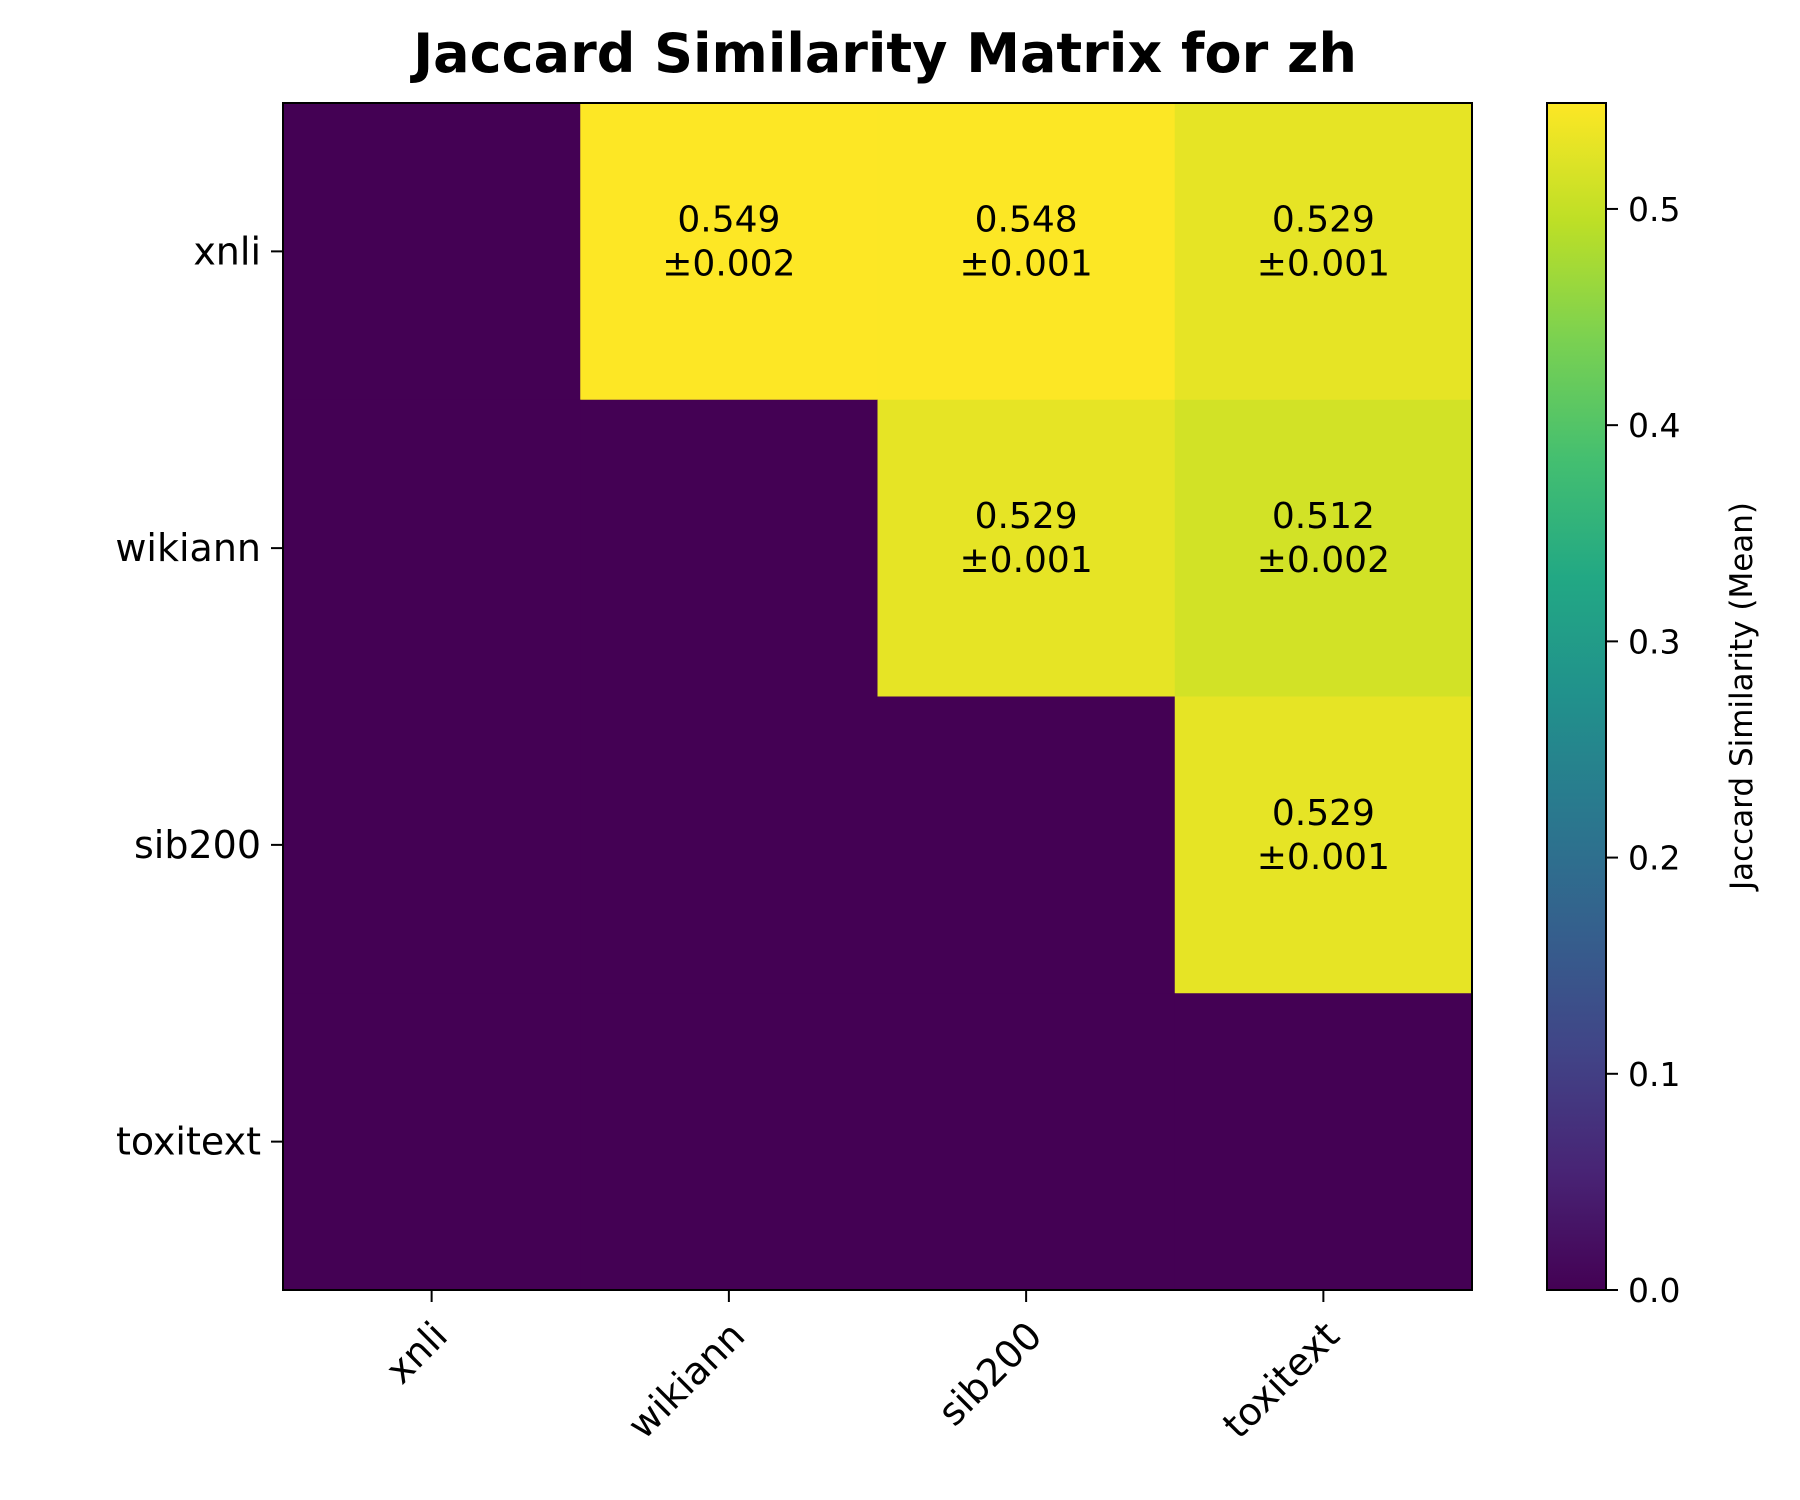 The width and height of the screenshot is (1800, 1500). What do you see at coordinates (416, 1352) in the screenshot?
I see `x-tick-label: xnli` at bounding box center [416, 1352].